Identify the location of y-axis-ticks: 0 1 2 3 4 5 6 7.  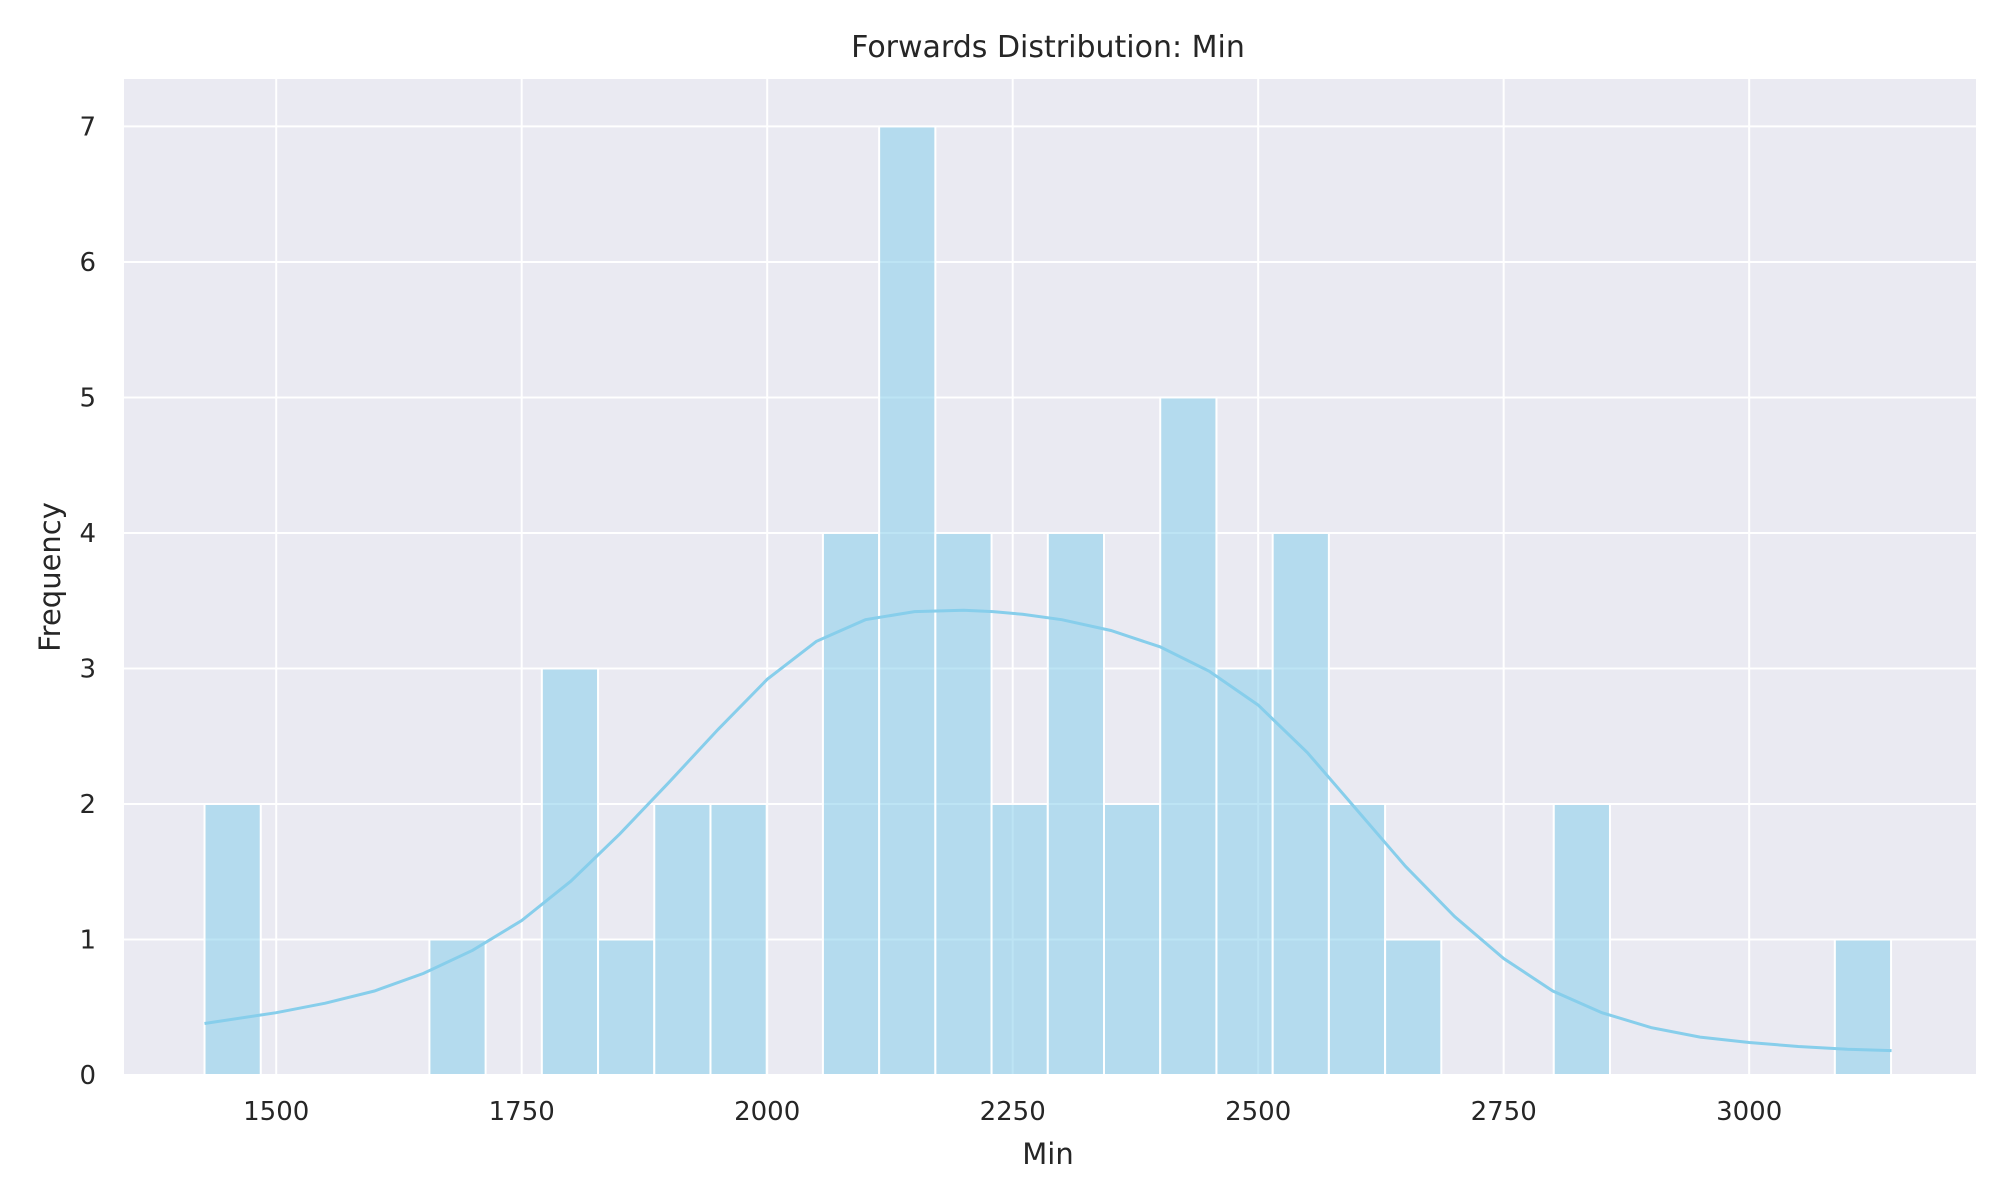
(87, 601).